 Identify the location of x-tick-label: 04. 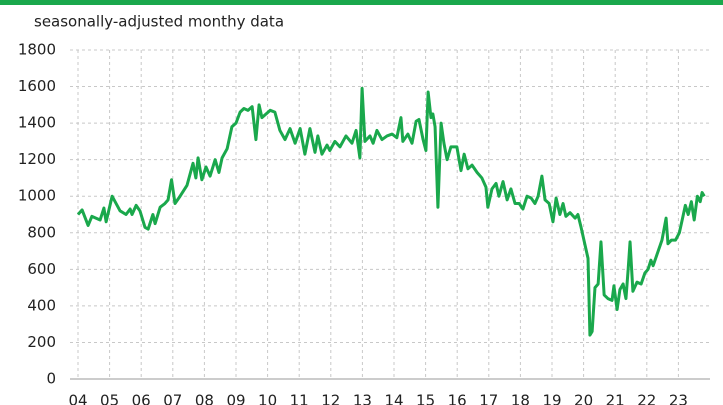
(77, 398).